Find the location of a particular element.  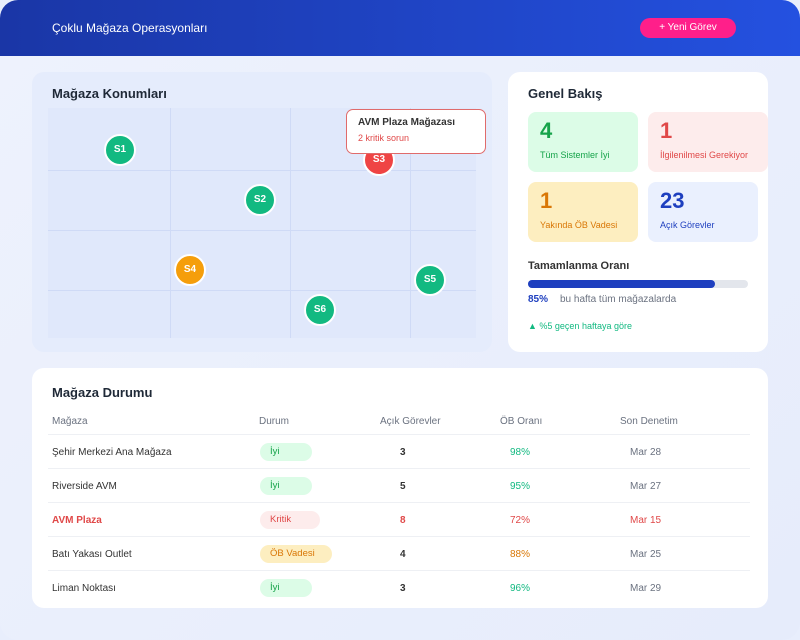

app-title: Çoklu Mağaza Operasyonları is located at coordinates (130, 28).